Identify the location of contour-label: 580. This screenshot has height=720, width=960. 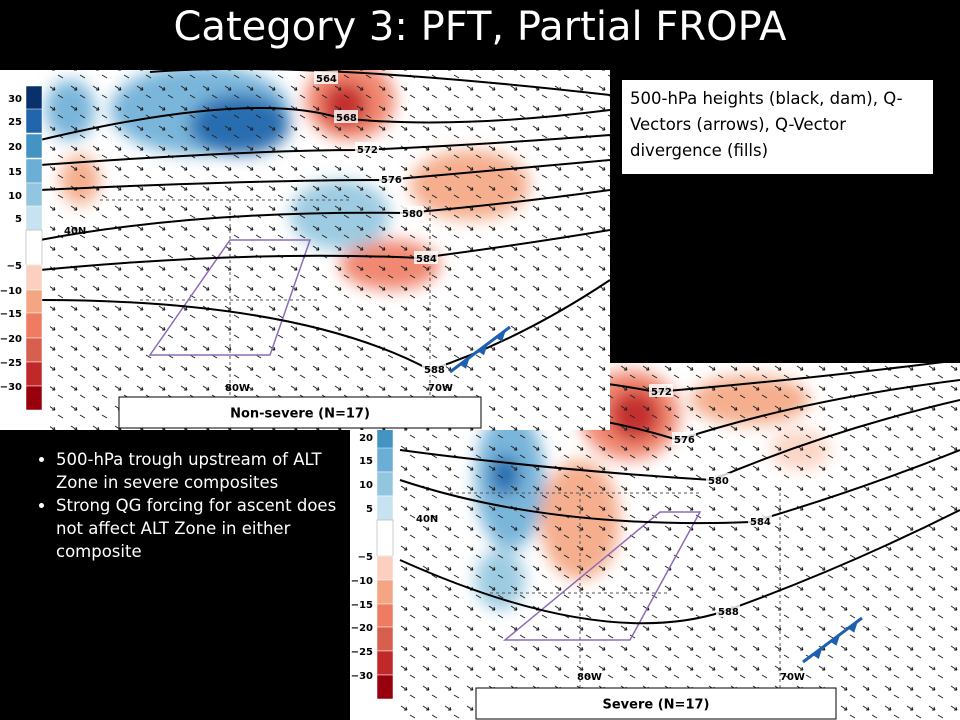
(412, 214).